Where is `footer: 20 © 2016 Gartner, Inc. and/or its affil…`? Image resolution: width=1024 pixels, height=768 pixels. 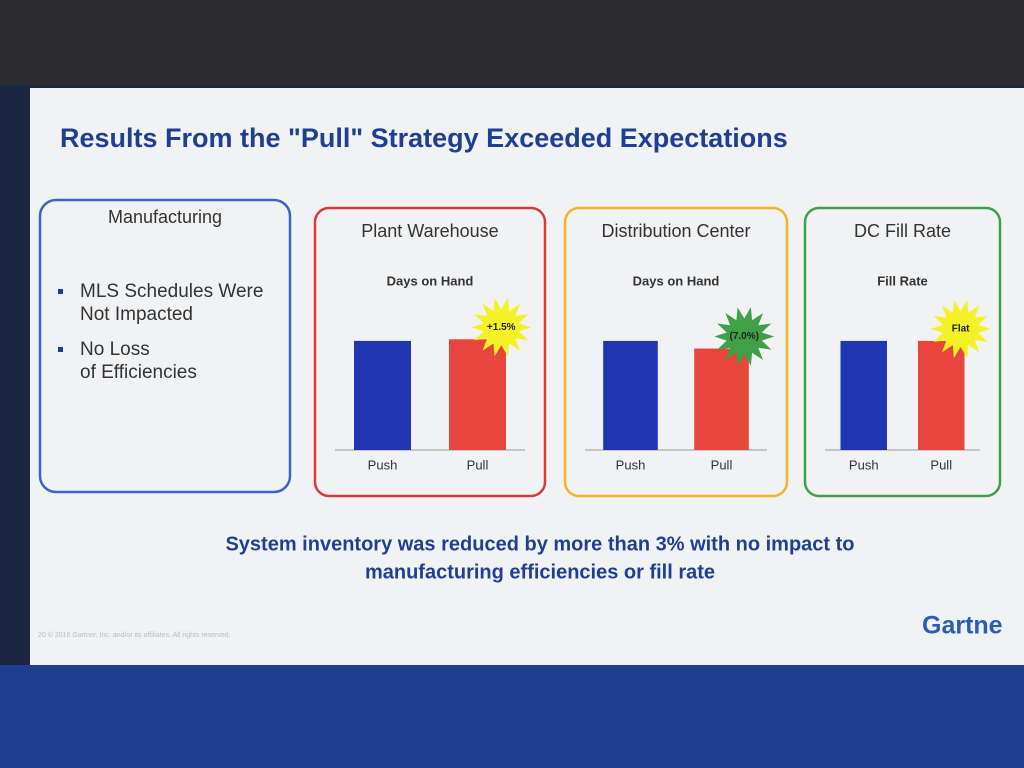 footer: 20 © 2016 Gartner, Inc. and/or its affil… is located at coordinates (134, 635).